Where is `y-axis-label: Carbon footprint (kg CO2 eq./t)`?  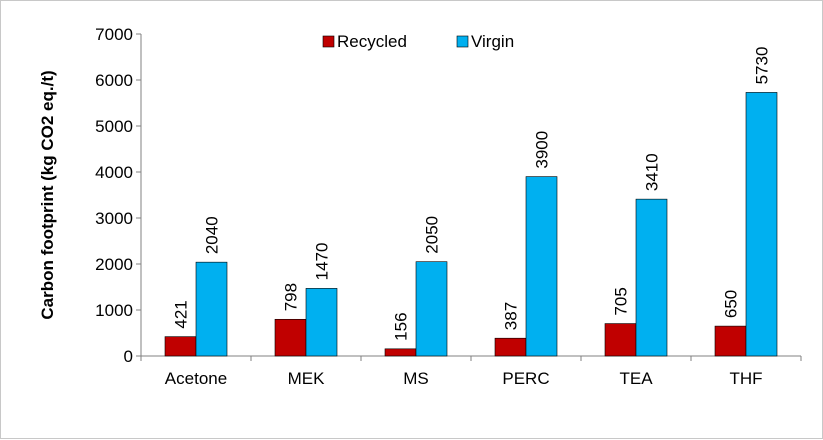
y-axis-label: Carbon footprint (kg CO2 eq./t) is located at coordinates (47, 194).